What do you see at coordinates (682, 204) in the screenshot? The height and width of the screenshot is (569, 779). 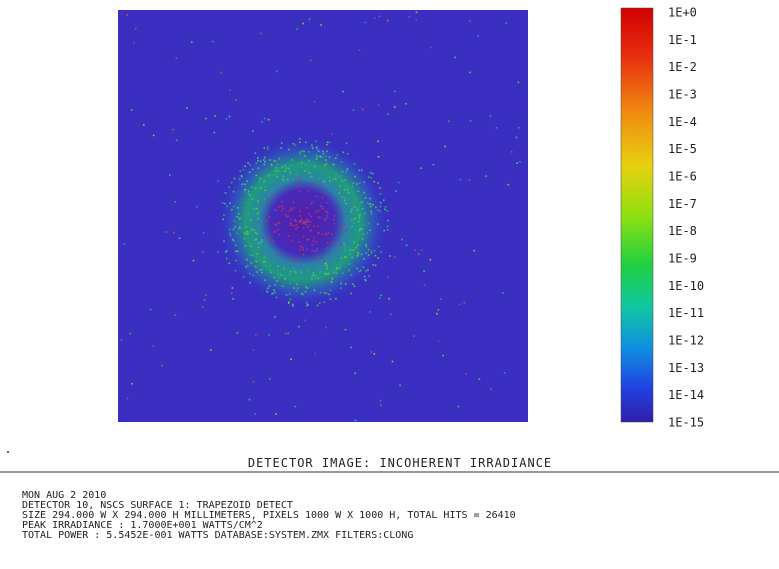 I see `colorbar-label: 1E-7` at bounding box center [682, 204].